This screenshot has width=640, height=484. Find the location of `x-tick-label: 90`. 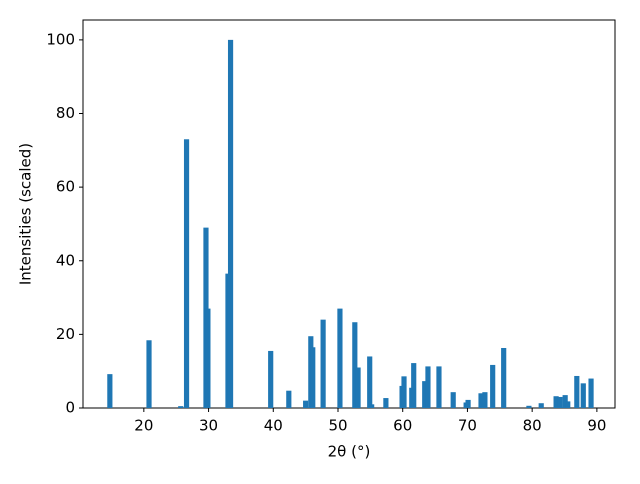

x-tick-label: 90 is located at coordinates (596, 426).